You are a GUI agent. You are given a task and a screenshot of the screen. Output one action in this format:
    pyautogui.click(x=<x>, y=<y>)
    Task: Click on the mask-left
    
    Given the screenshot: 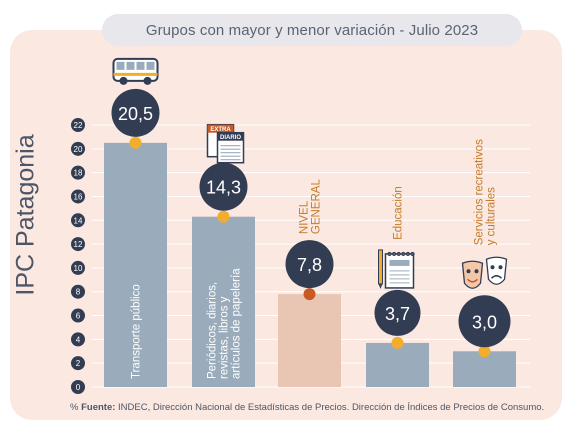 What is the action you would take?
    pyautogui.click(x=472, y=274)
    